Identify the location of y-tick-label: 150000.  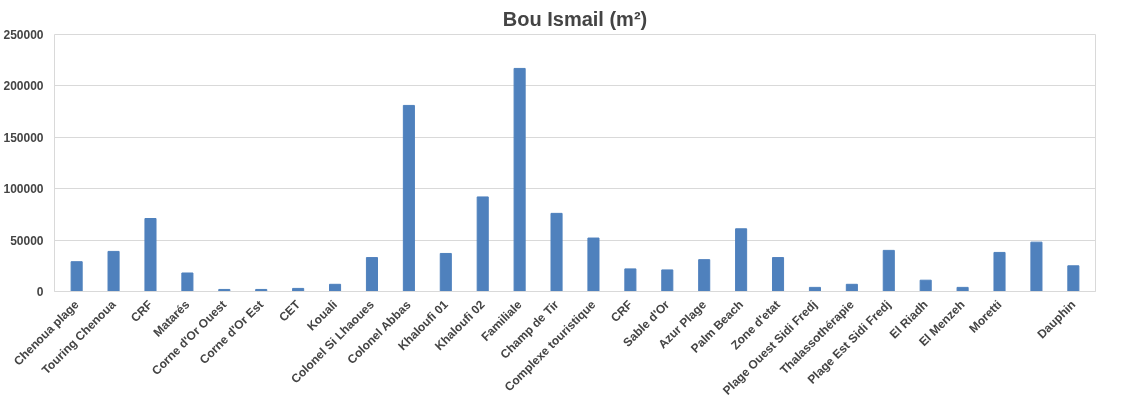
(23, 137).